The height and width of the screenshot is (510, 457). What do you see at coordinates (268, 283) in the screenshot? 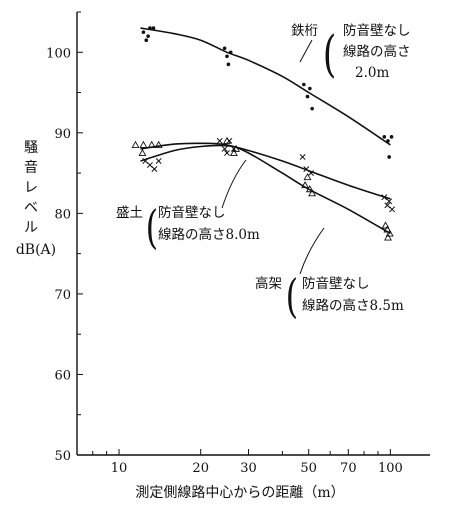
I see `annotation-viaduct-name: 高架` at bounding box center [268, 283].